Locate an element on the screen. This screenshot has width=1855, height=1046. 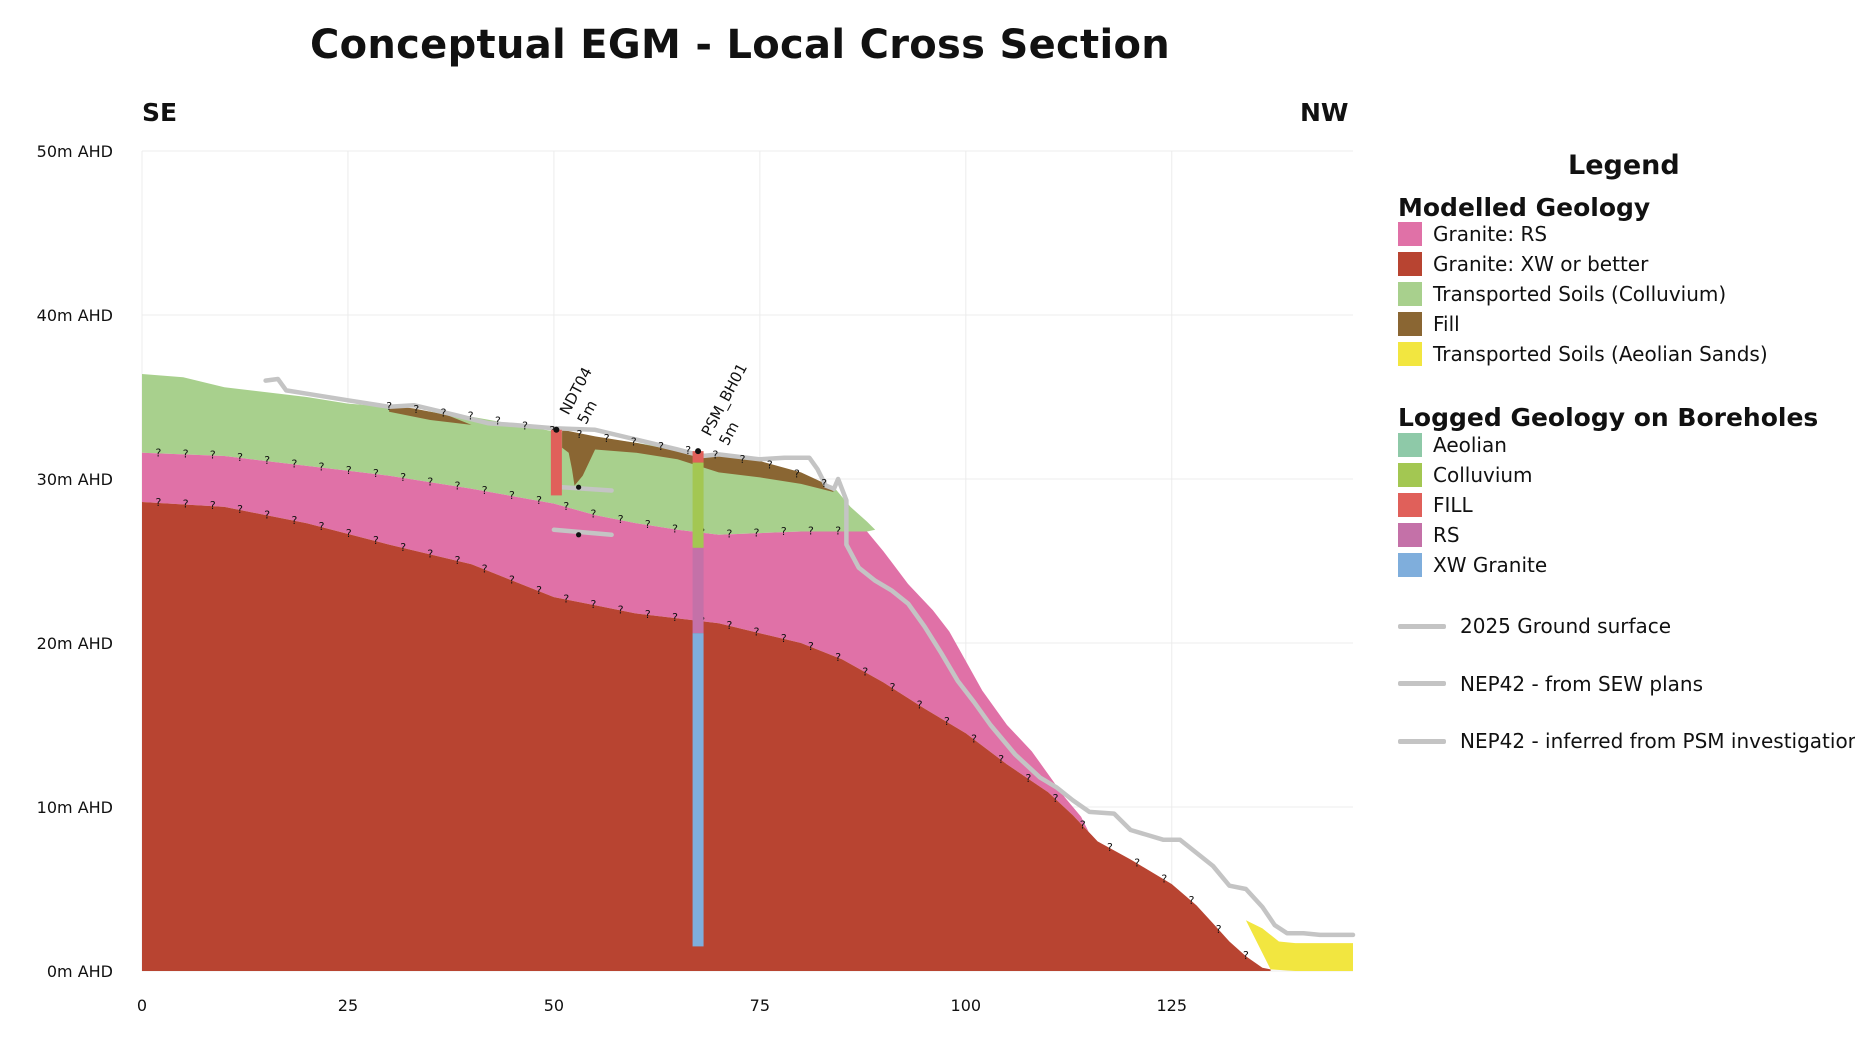
legend-modelled-item: Granite: XW or better is located at coordinates (1523, 264).